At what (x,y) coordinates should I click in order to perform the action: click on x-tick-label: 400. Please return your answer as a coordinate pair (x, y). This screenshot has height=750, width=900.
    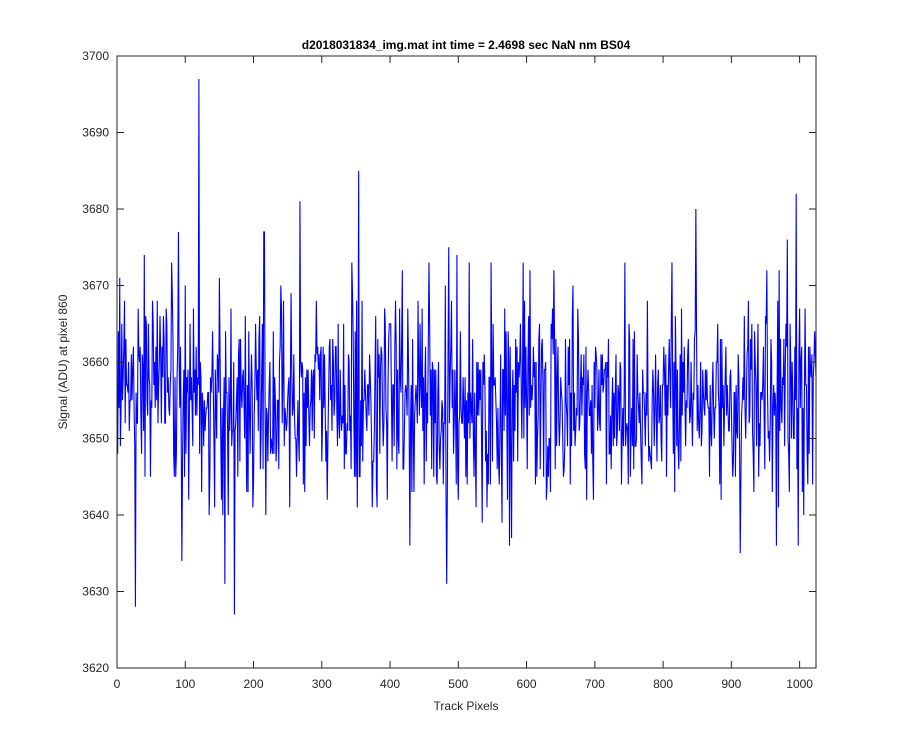
    Looking at the image, I should click on (390, 684).